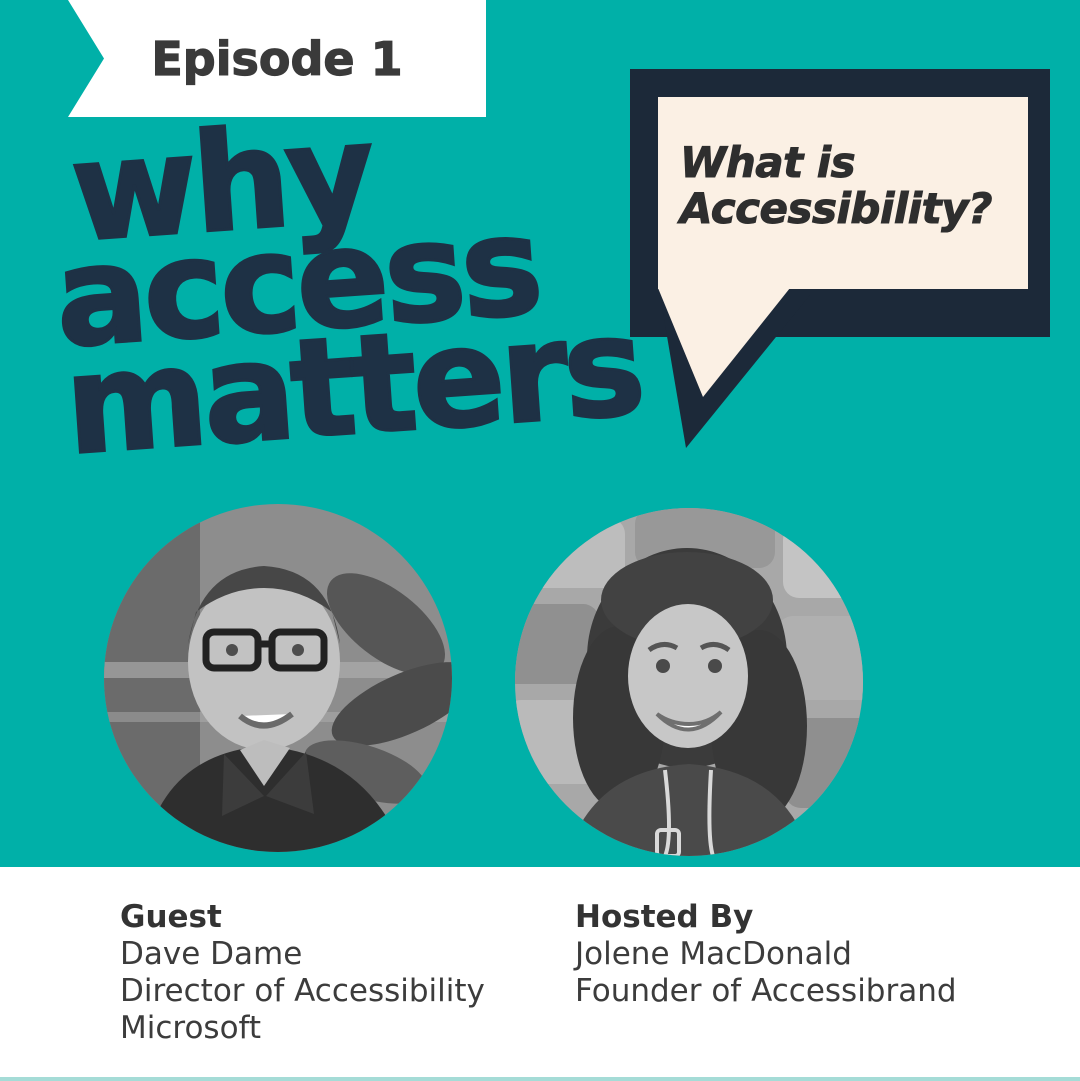 This screenshot has width=1080, height=1081. What do you see at coordinates (766, 991) in the screenshot?
I see `host-role: Founder of Accessibrand` at bounding box center [766, 991].